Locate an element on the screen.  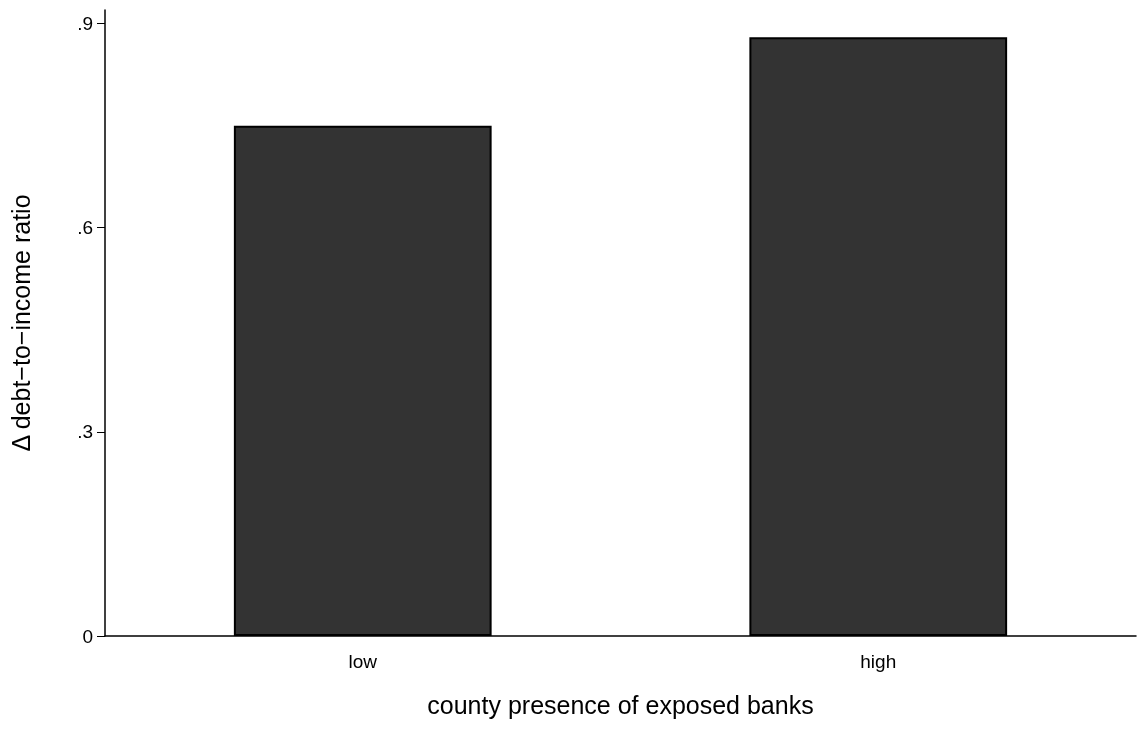
y-tick-label: 0 is located at coordinates (87, 636).